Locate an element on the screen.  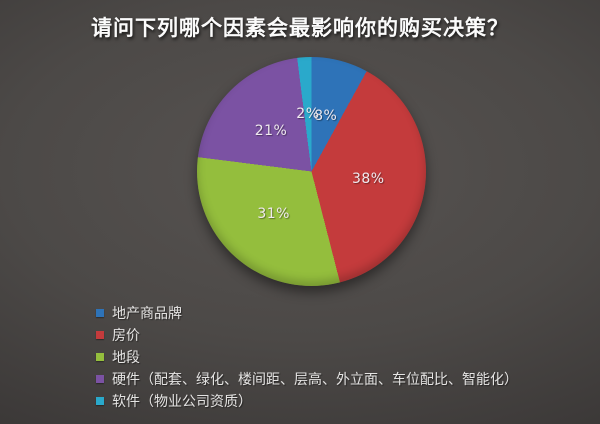
legend-item: 硬件（配套、绿化、楼间距、层高、外立面、车位配比、智能化） is located at coordinates (307, 379).